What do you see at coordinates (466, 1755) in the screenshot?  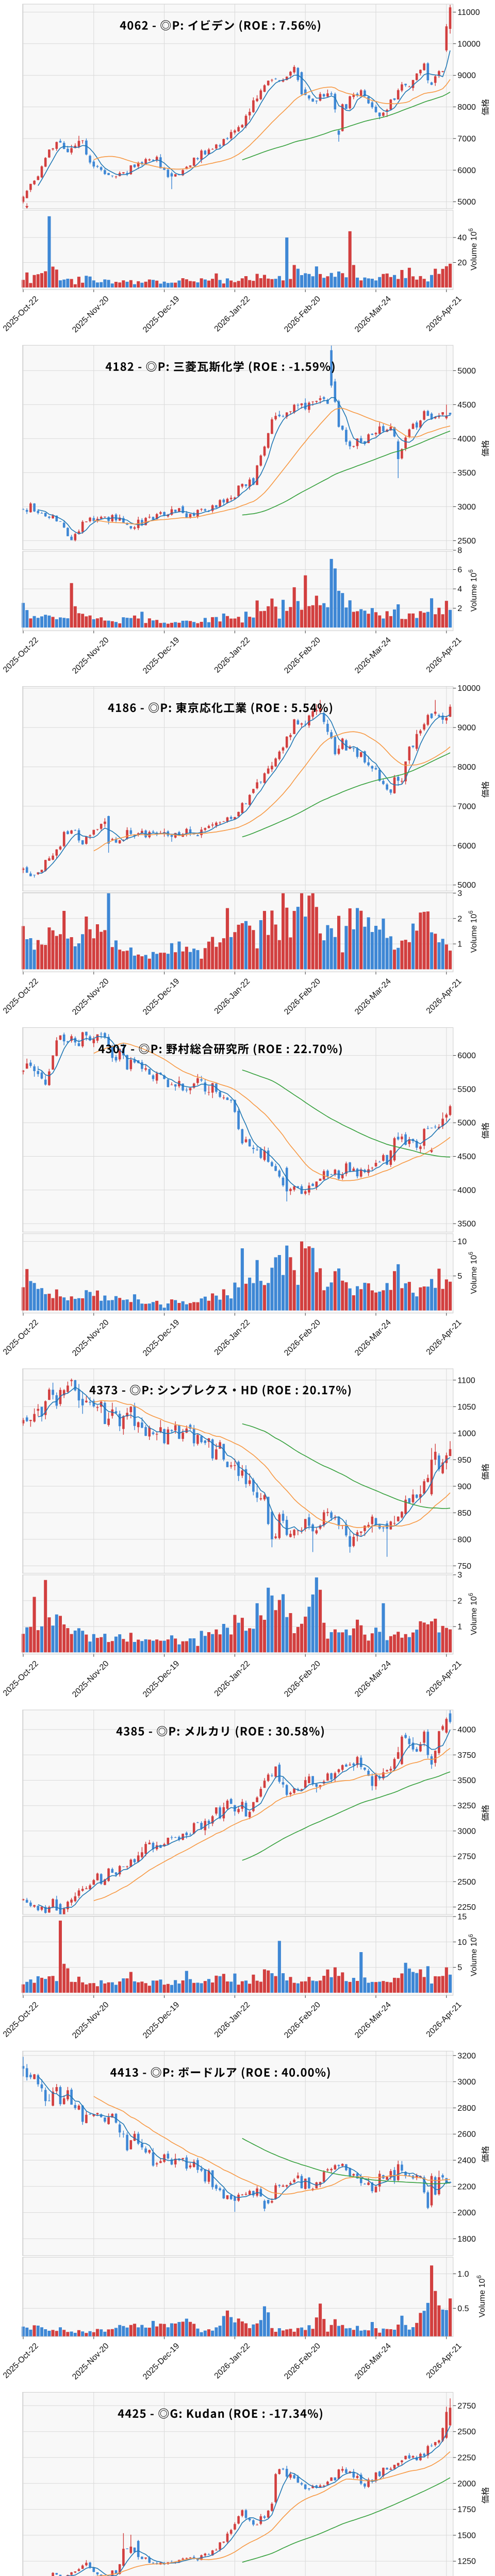 I see `svg-text: 3750` at bounding box center [466, 1755].